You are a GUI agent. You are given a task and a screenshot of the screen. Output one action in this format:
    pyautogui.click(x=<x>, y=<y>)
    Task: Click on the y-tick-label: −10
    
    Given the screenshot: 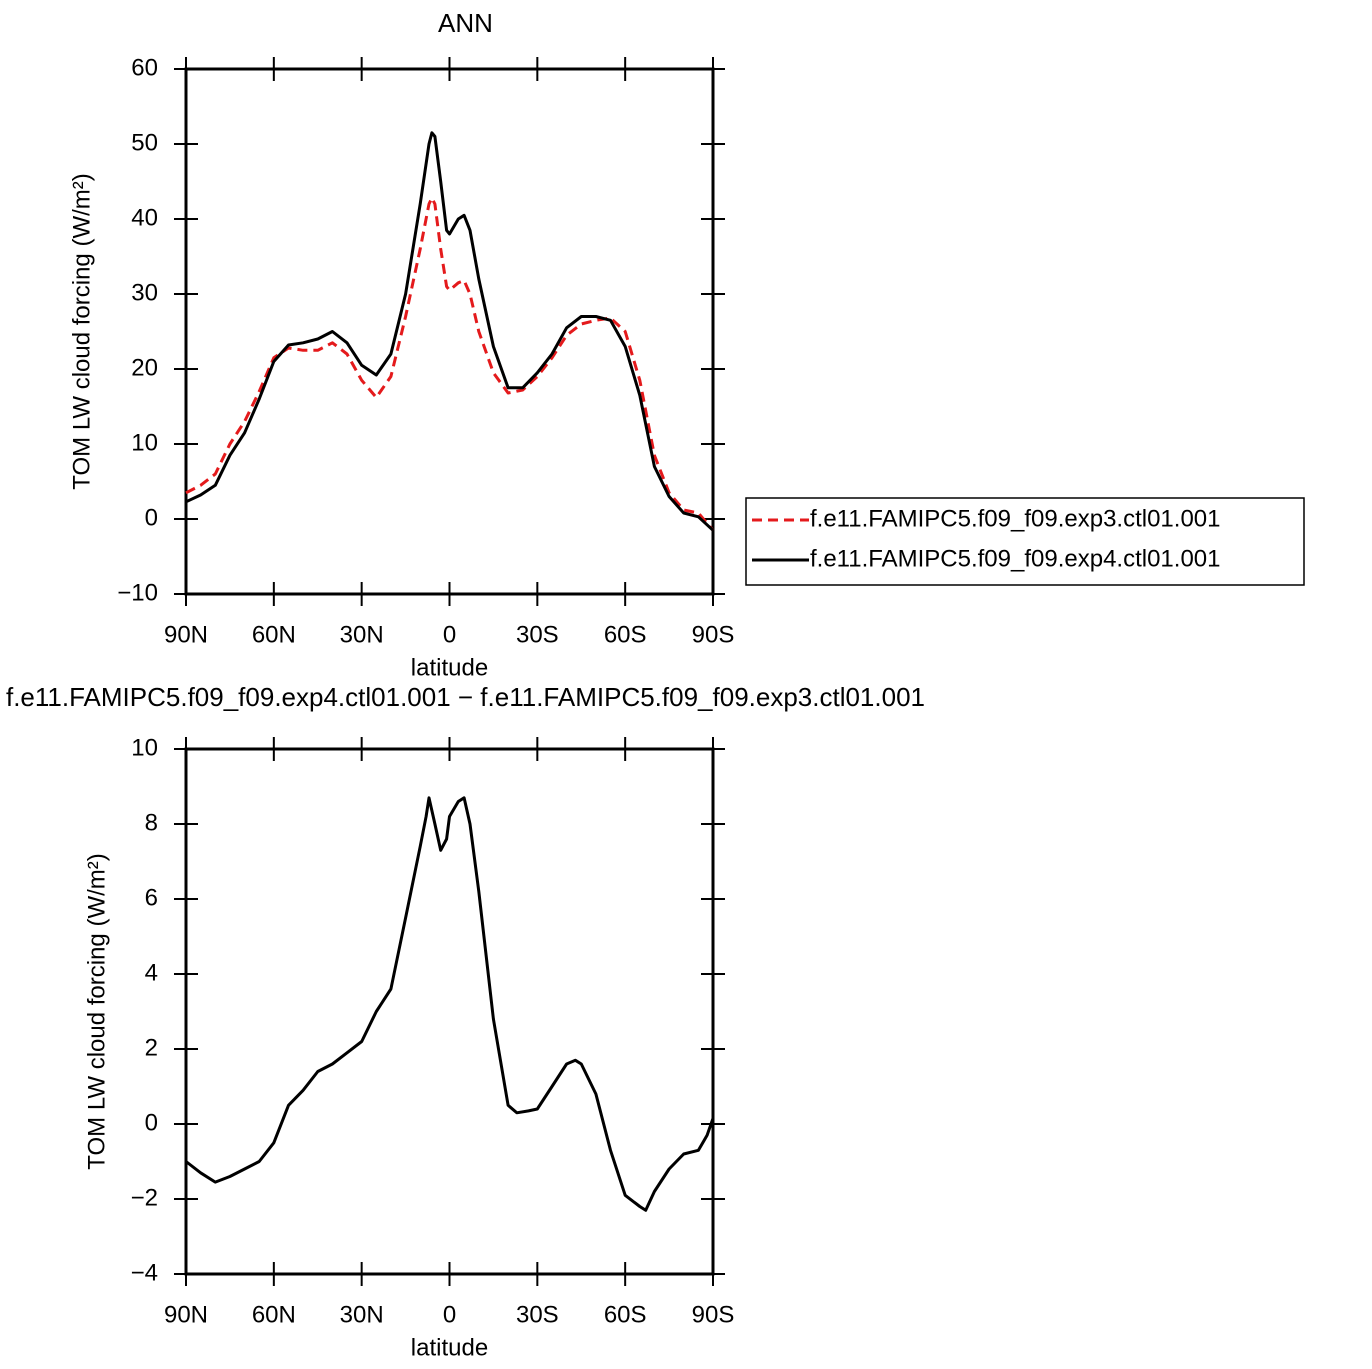 What is the action you would take?
    pyautogui.click(x=137, y=592)
    